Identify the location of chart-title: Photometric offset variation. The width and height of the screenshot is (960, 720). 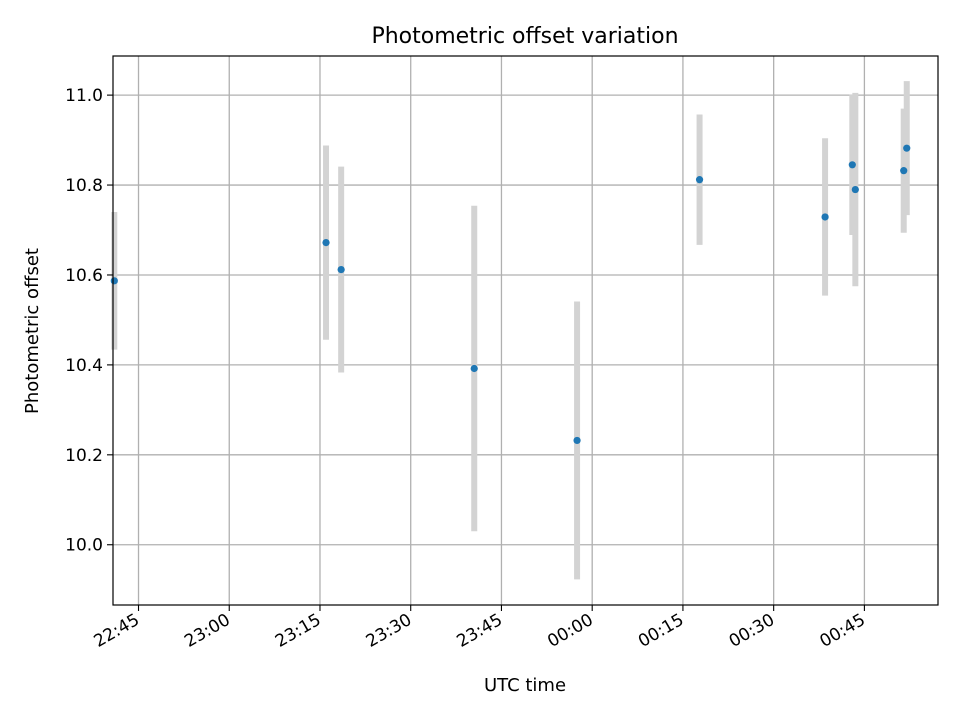
(524, 36).